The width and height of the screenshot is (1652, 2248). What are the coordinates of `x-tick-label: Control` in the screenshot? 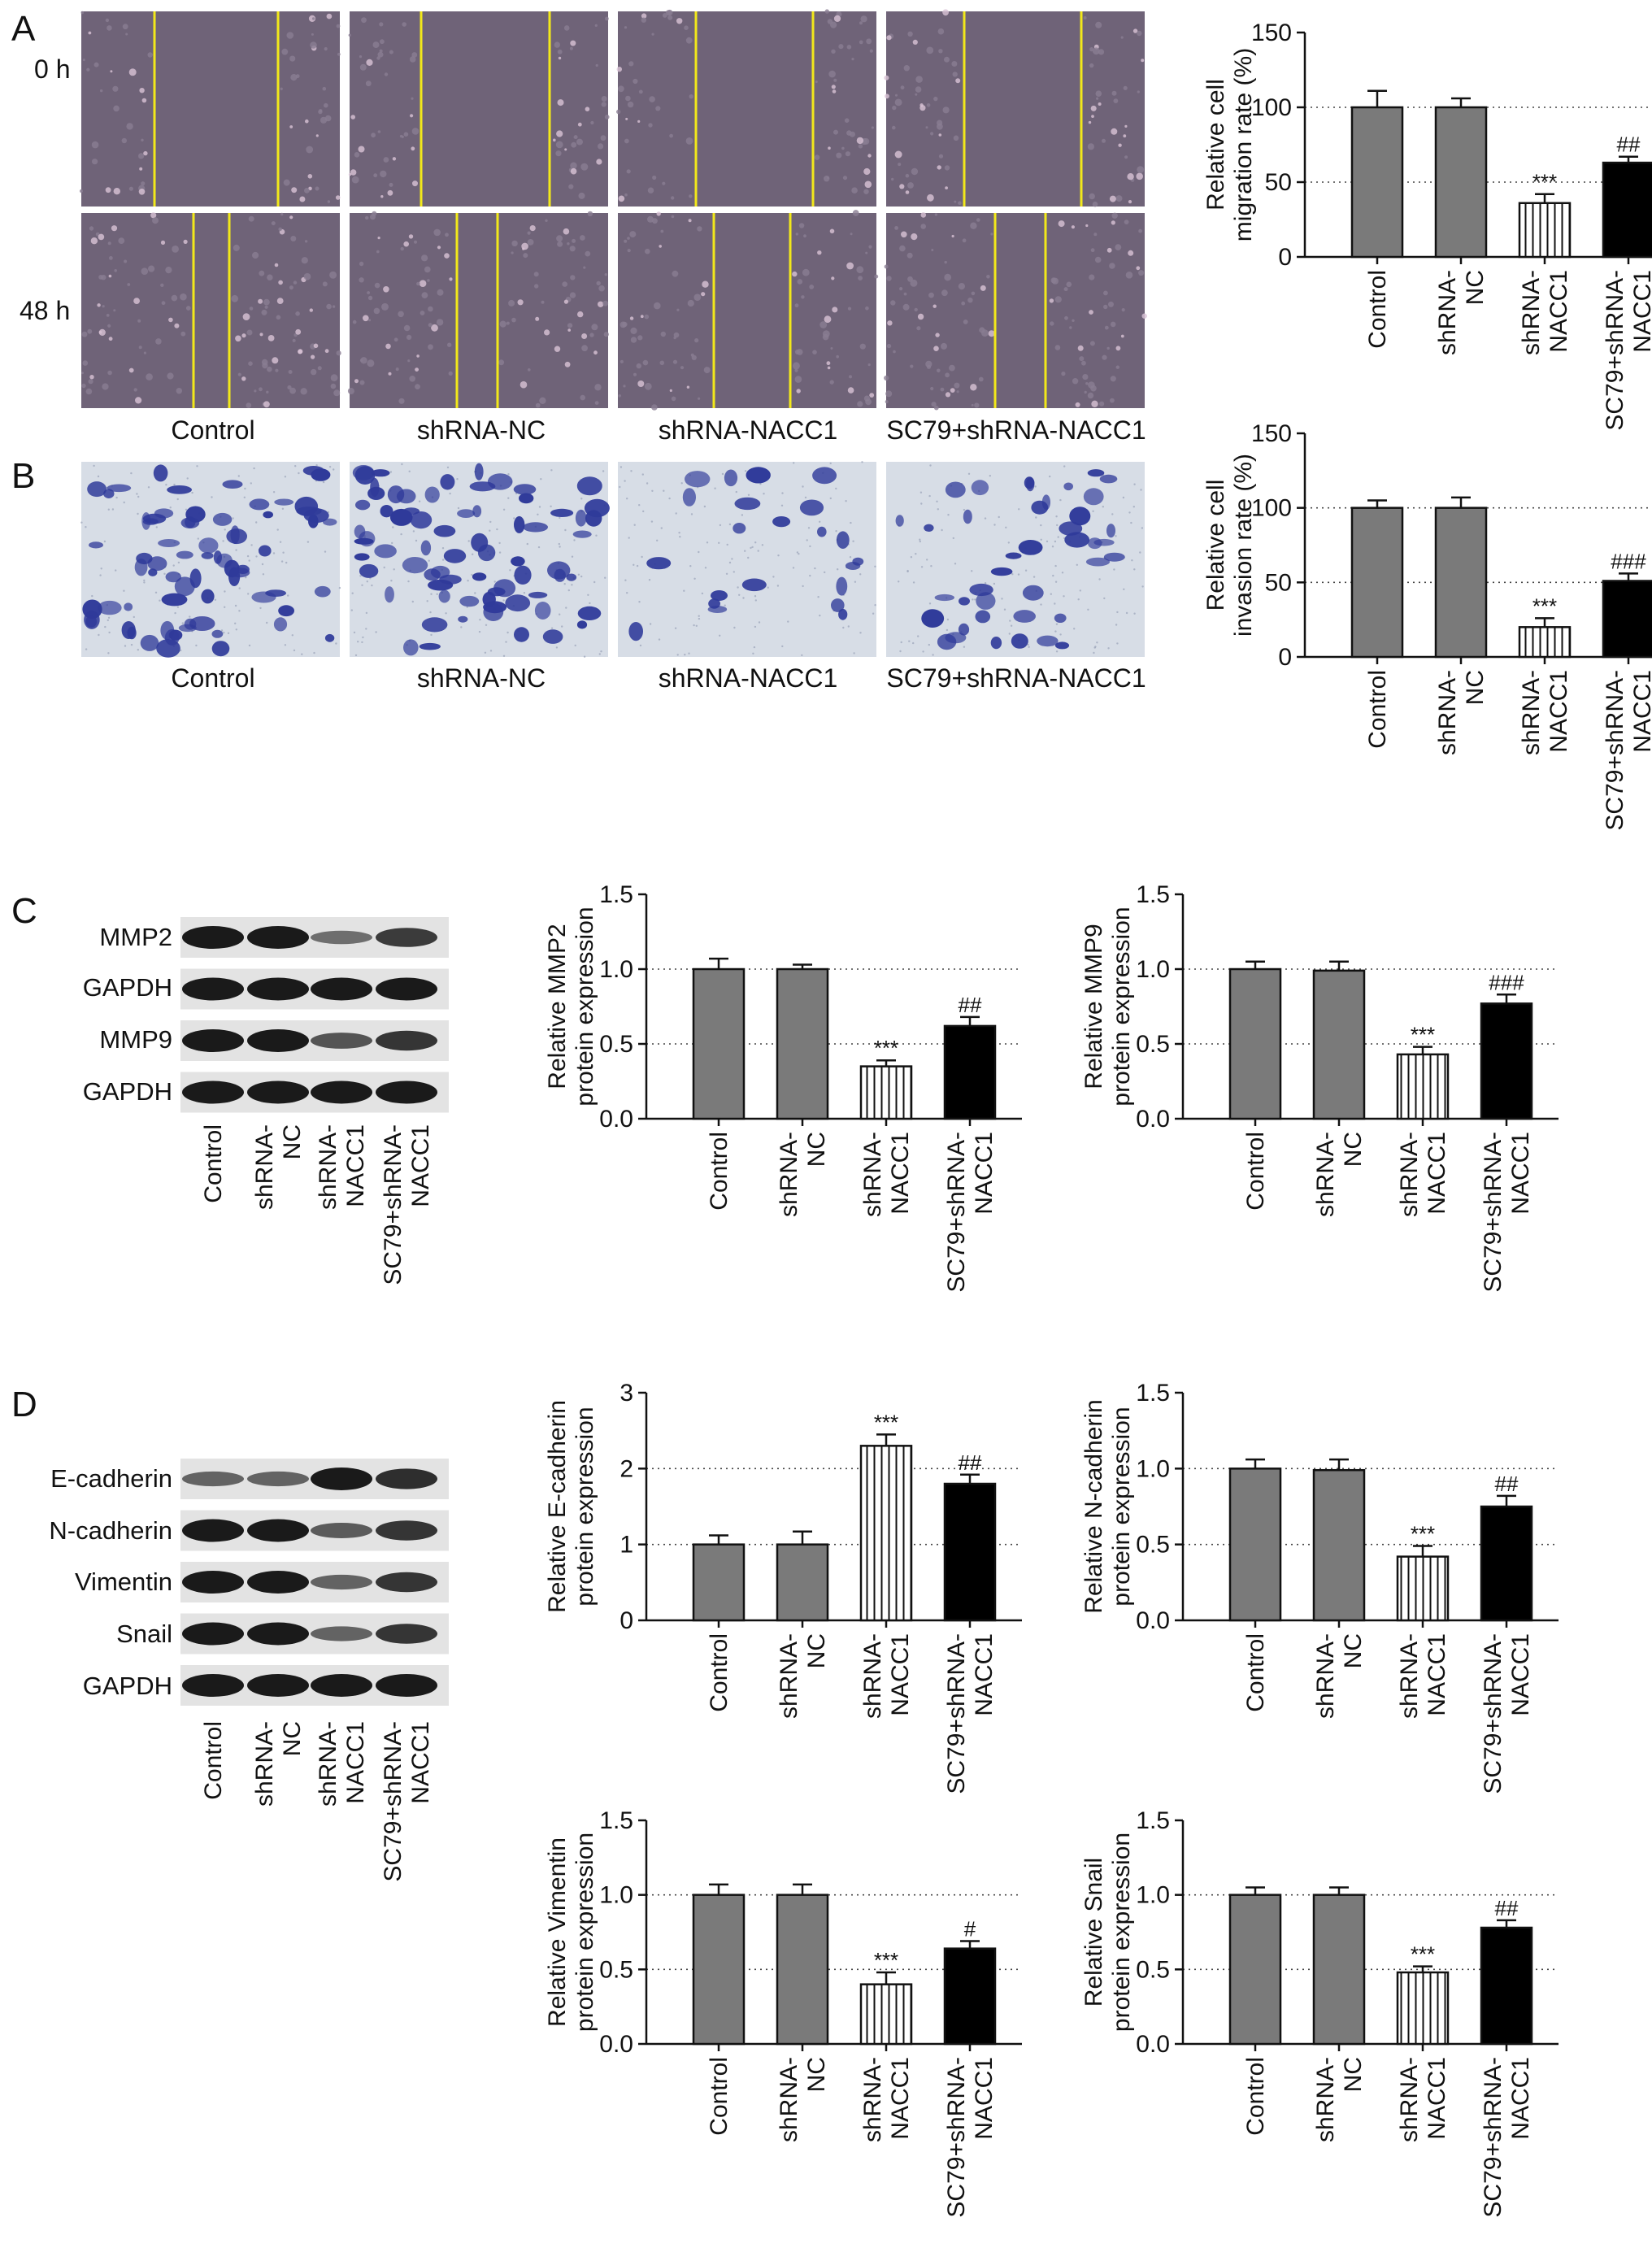 It's located at (1377, 709).